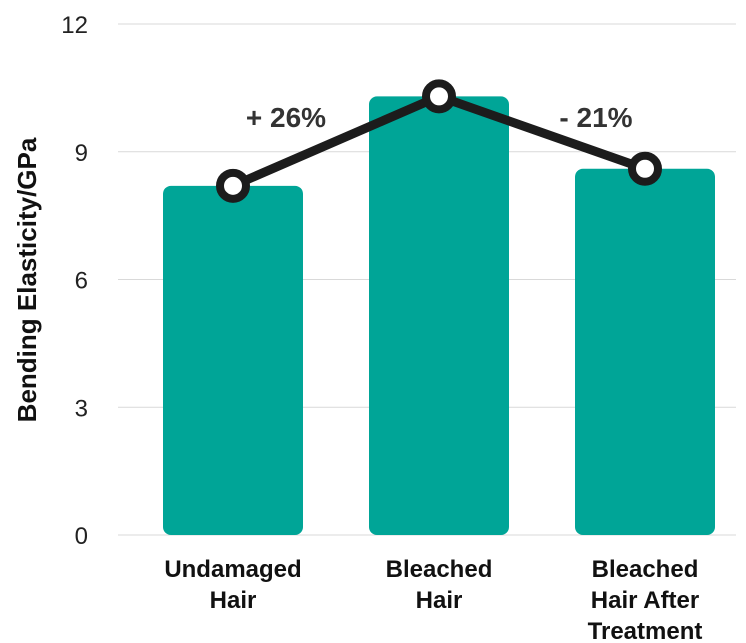  Describe the element at coordinates (439, 141) in the screenshot. I see `line-overlay` at that location.